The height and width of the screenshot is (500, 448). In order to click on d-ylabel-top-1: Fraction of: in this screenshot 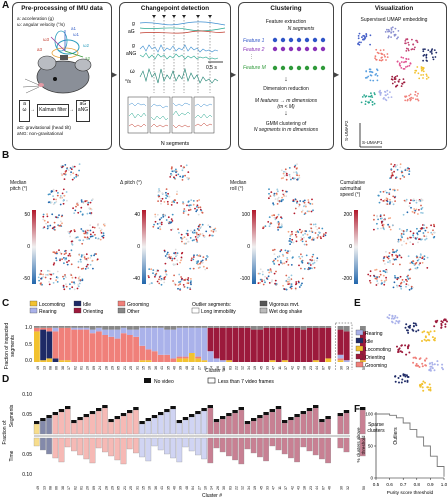, I will do `click(5, 431)`.